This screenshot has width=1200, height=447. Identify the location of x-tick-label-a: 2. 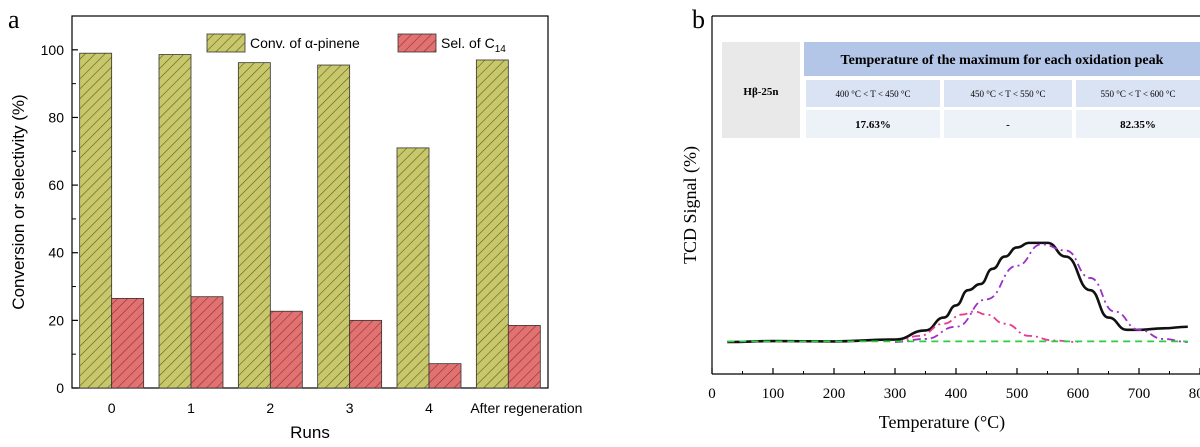
(270, 408).